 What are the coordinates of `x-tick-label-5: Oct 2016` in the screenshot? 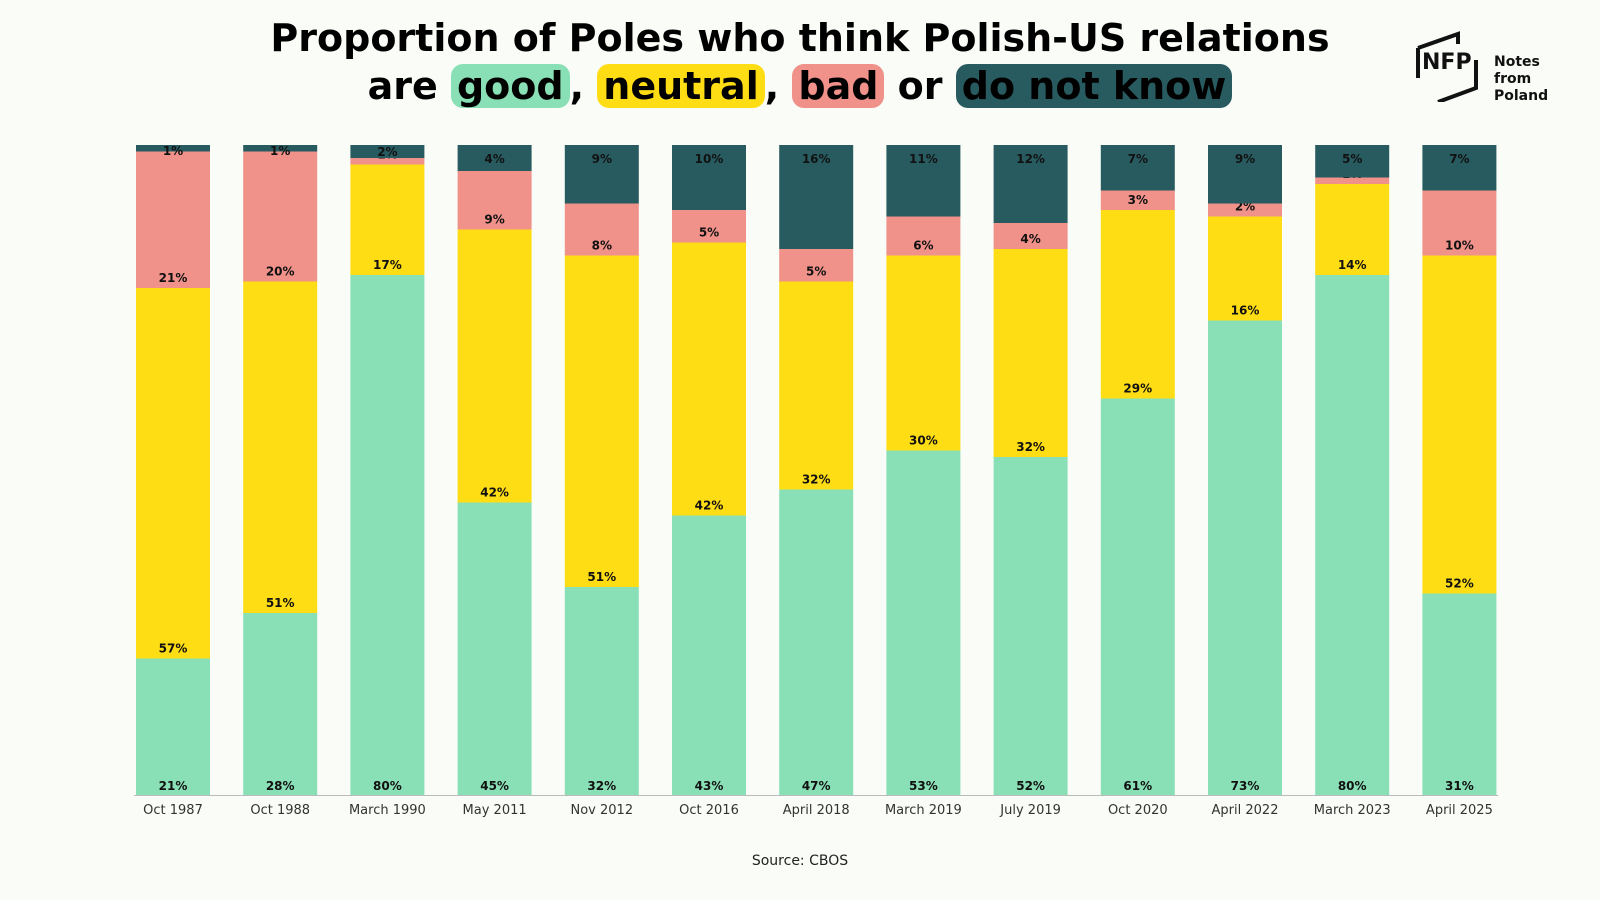 It's located at (709, 810).